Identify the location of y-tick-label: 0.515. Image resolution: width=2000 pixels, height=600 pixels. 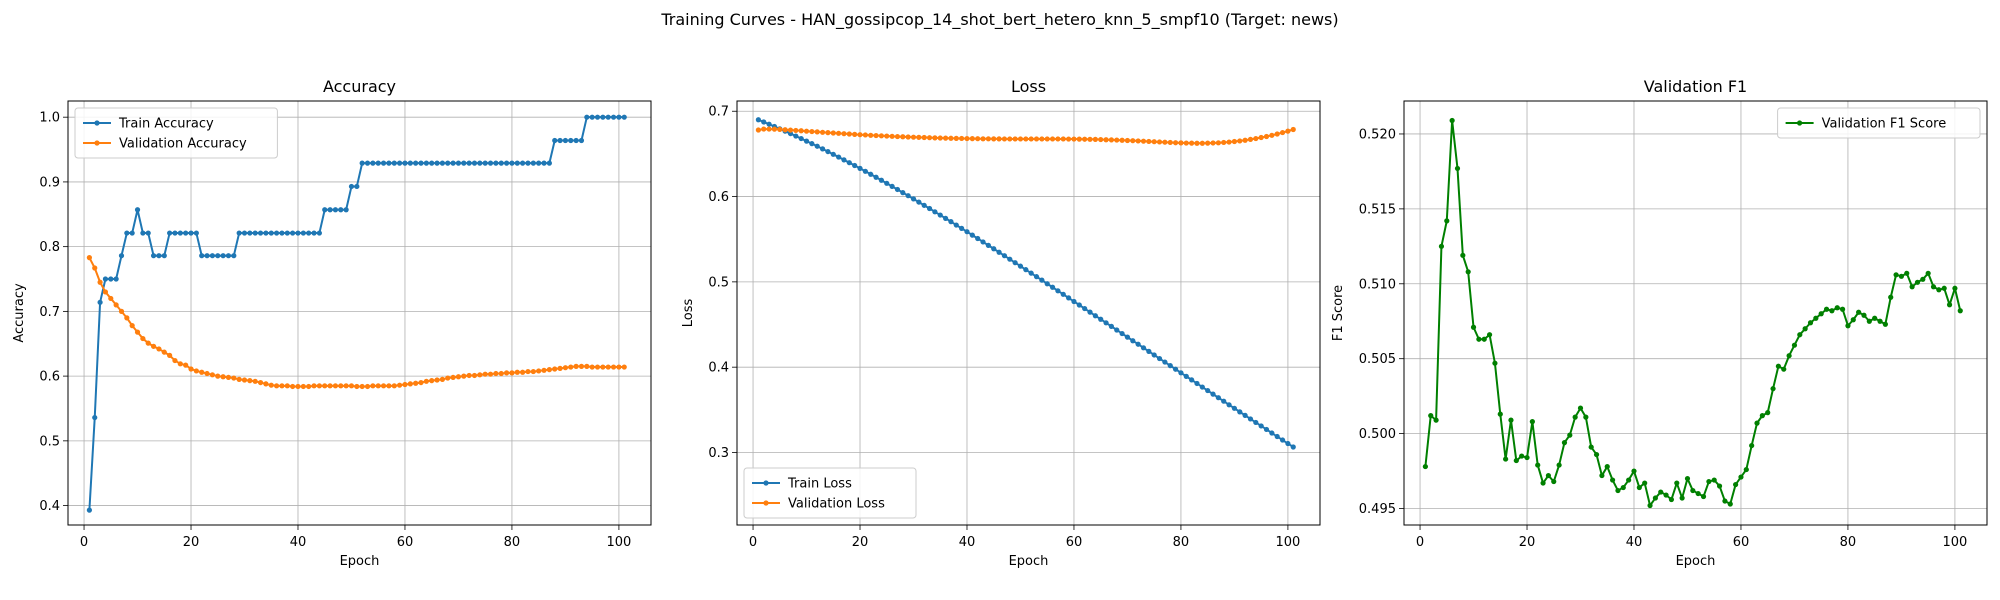
(1377, 209).